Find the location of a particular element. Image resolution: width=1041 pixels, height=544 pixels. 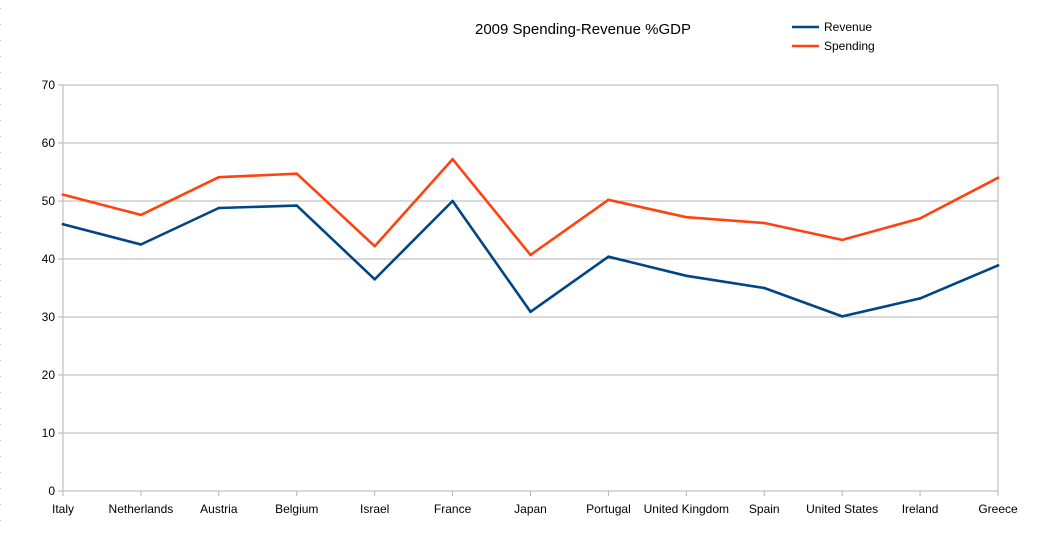

x-tick-label: France is located at coordinates (453, 509).